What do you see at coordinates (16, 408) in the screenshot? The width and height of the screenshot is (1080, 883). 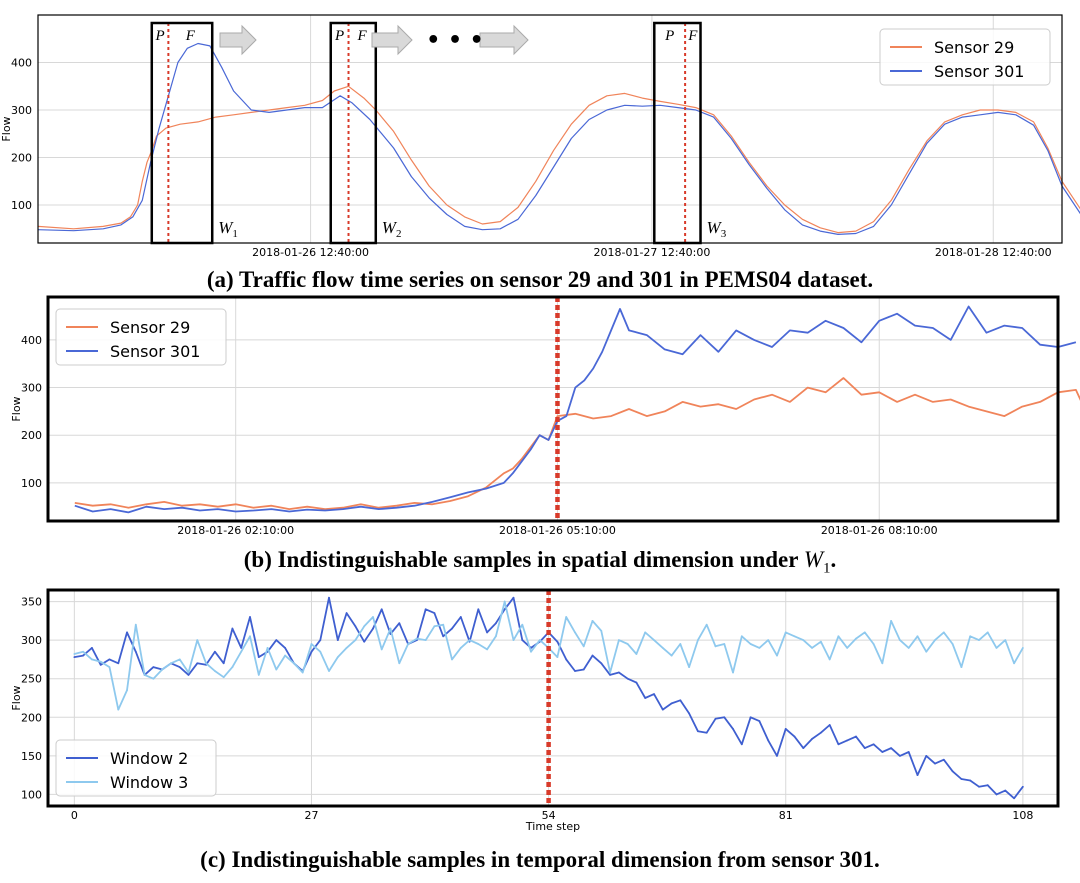 I see `y-axis-label: Flow` at bounding box center [16, 408].